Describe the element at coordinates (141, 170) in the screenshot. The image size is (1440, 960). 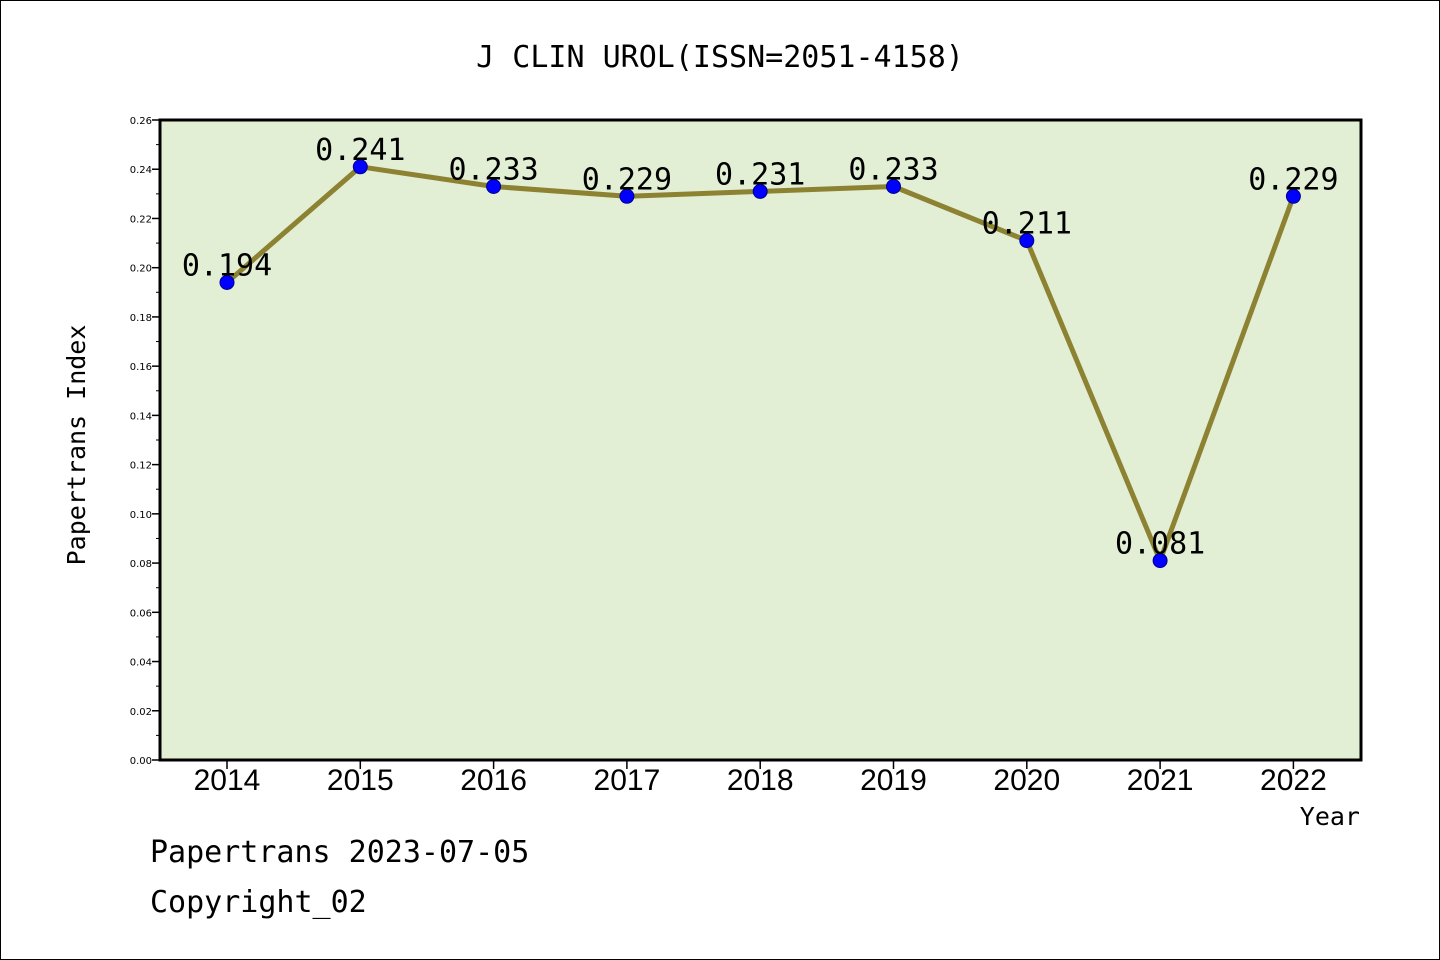
I see `y-tick-label: 0.24` at that location.